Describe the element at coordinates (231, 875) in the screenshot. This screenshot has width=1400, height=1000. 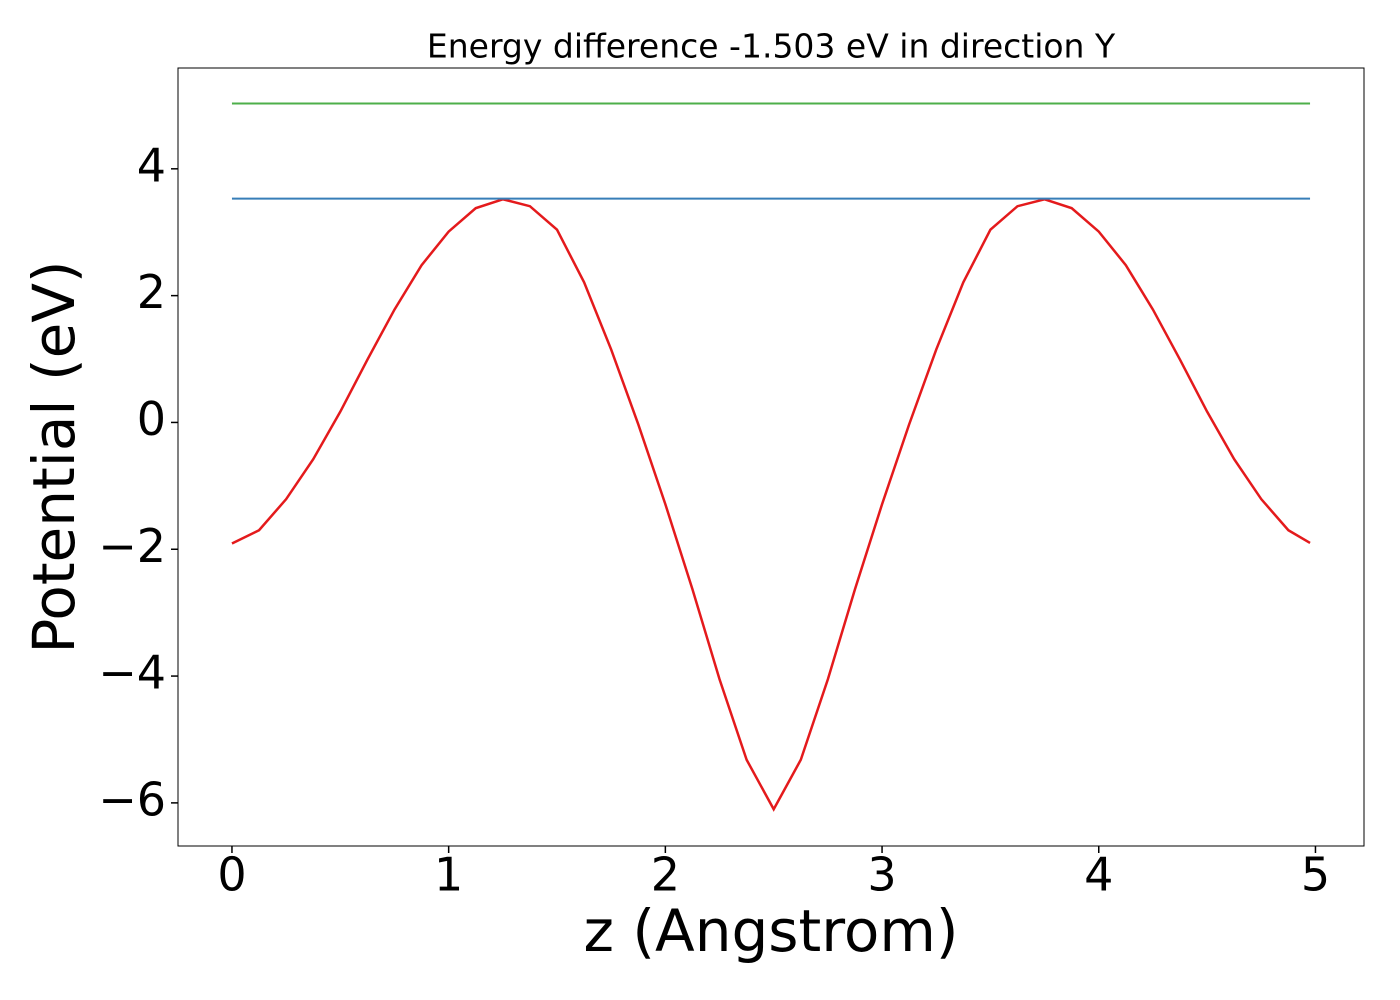
I see `x-tick-label: 0` at that location.